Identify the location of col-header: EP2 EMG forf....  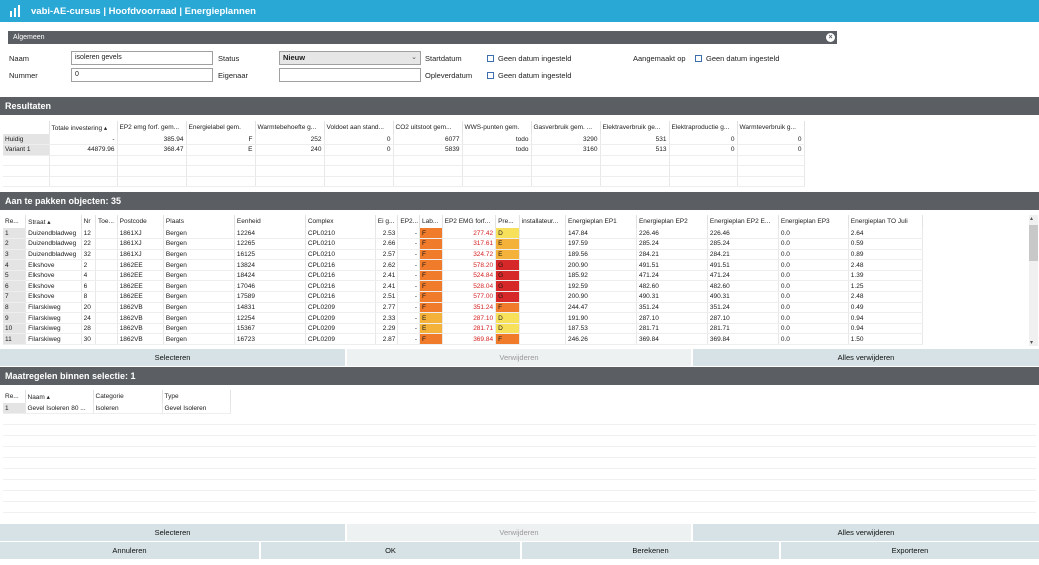
(469, 221).